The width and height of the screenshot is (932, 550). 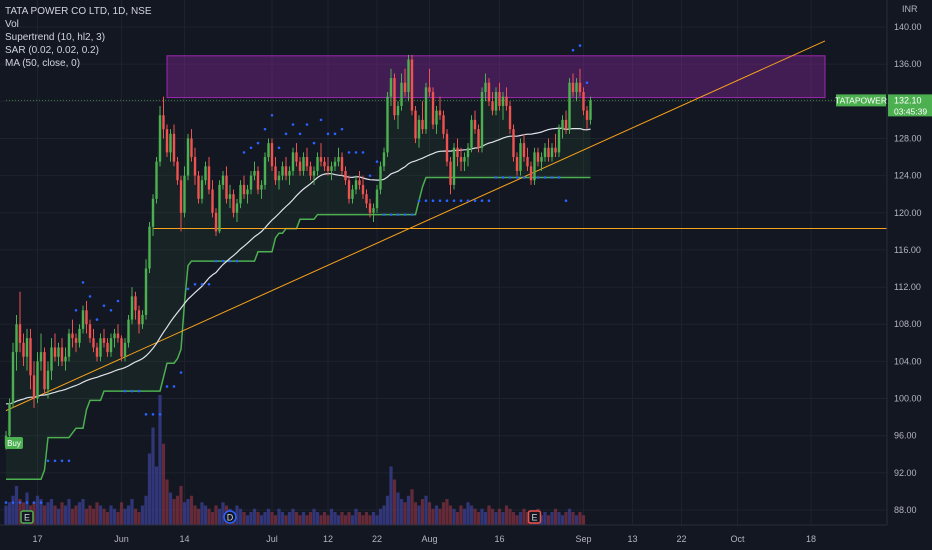 I want to click on legend-title: TATA POWER CO LTD, 1D, NSE, so click(x=78, y=11).